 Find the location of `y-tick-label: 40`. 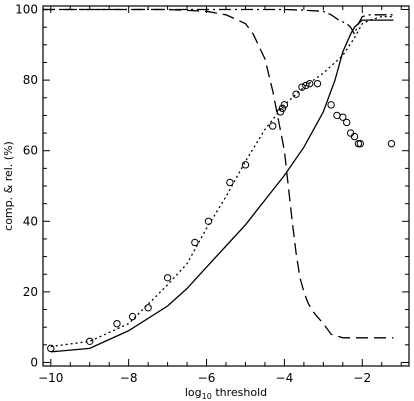

y-tick-label: 40 is located at coordinates (30, 221).